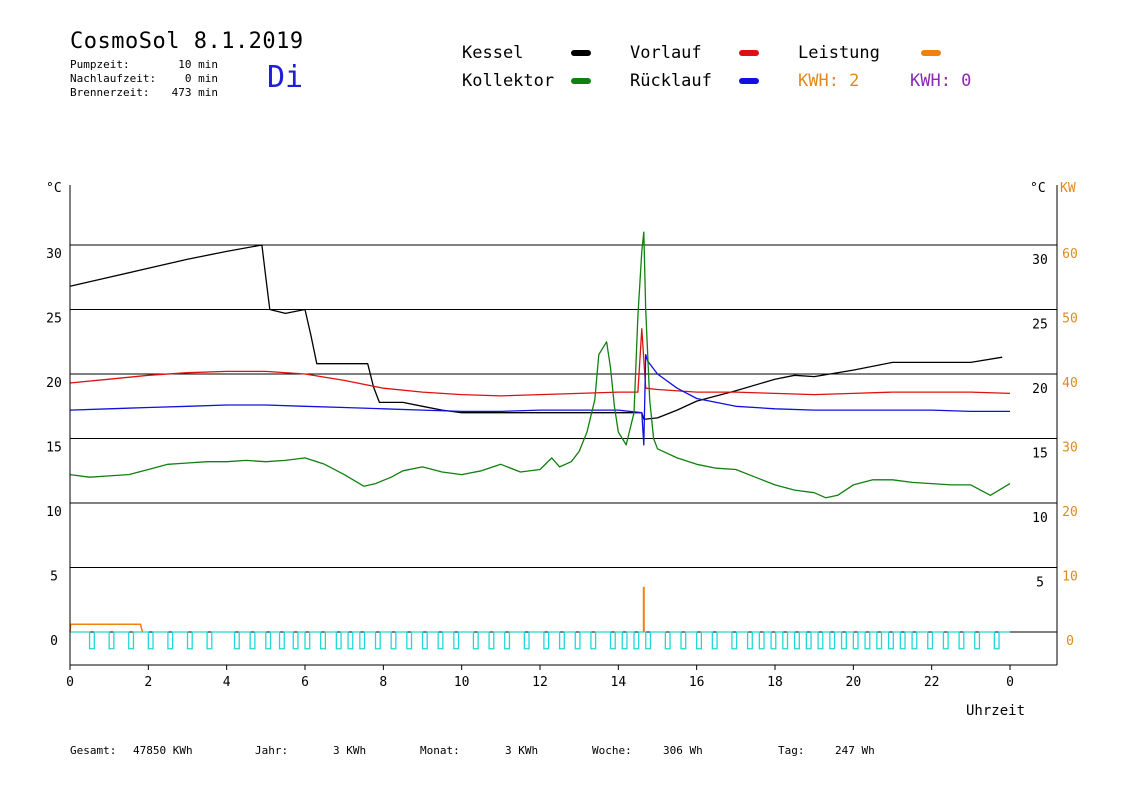 This screenshot has height=812, width=1148. I want to click on y-tick-label-right: 10, so click(1040, 518).